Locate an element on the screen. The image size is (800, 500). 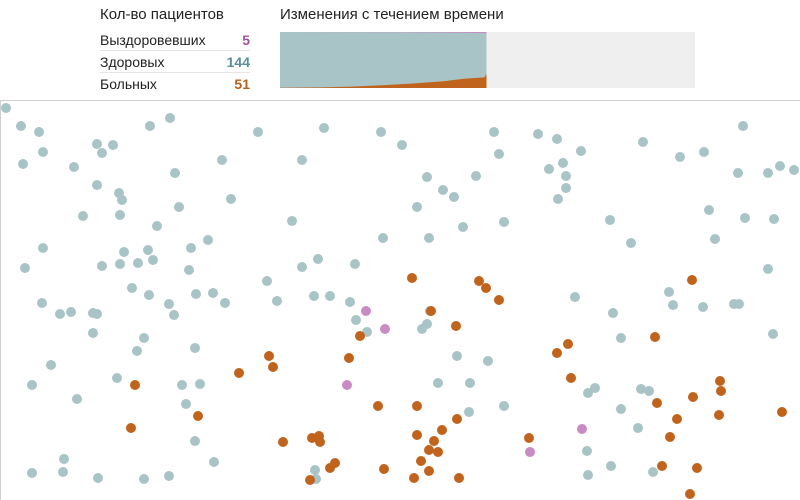
patient-counts-table: Выздоровевших 5 Здоровых 144 Больных 51 is located at coordinates (175, 61).